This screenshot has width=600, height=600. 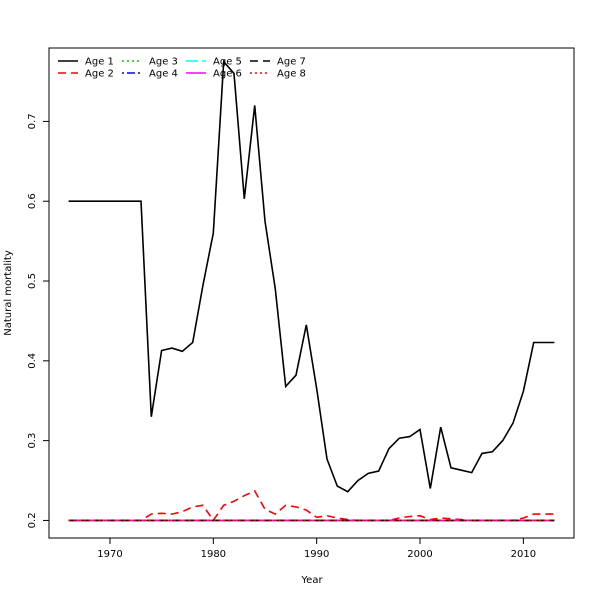 I want to click on legend-label-age-4: Age 4, so click(x=163, y=74).